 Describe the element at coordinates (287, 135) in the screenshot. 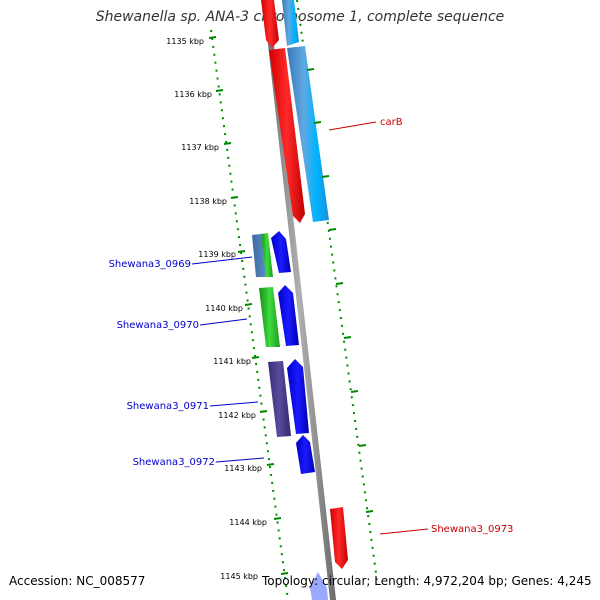

I see `gene-arrow-carb` at that location.